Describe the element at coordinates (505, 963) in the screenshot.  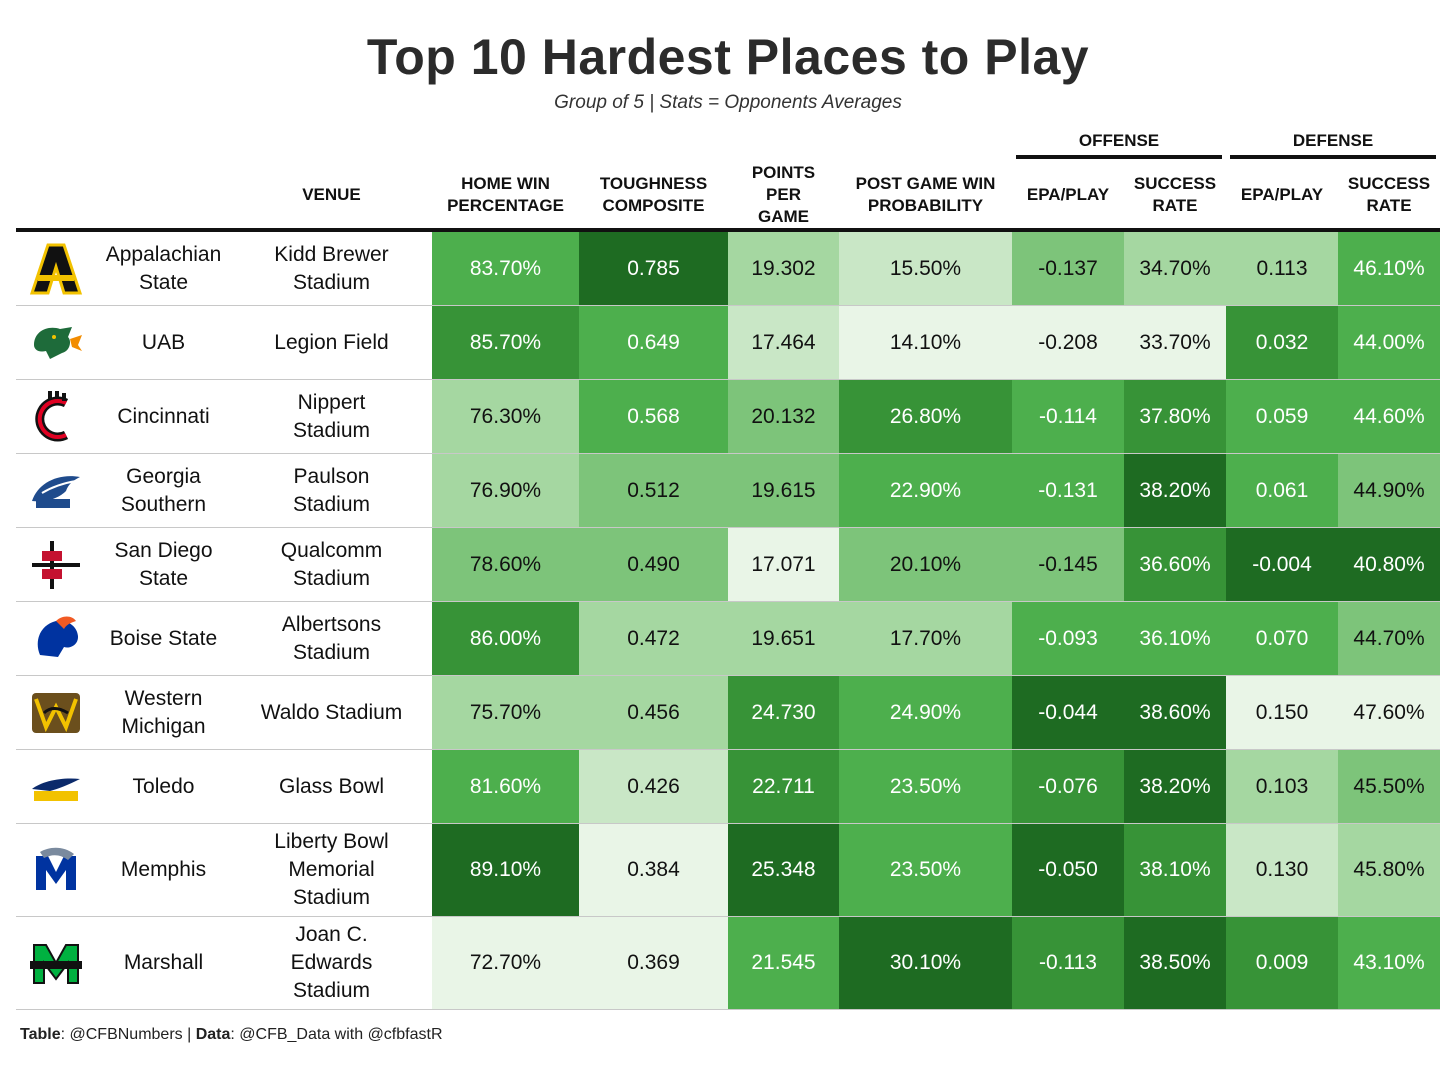
I see `home-win-cell: 72.70%` at that location.